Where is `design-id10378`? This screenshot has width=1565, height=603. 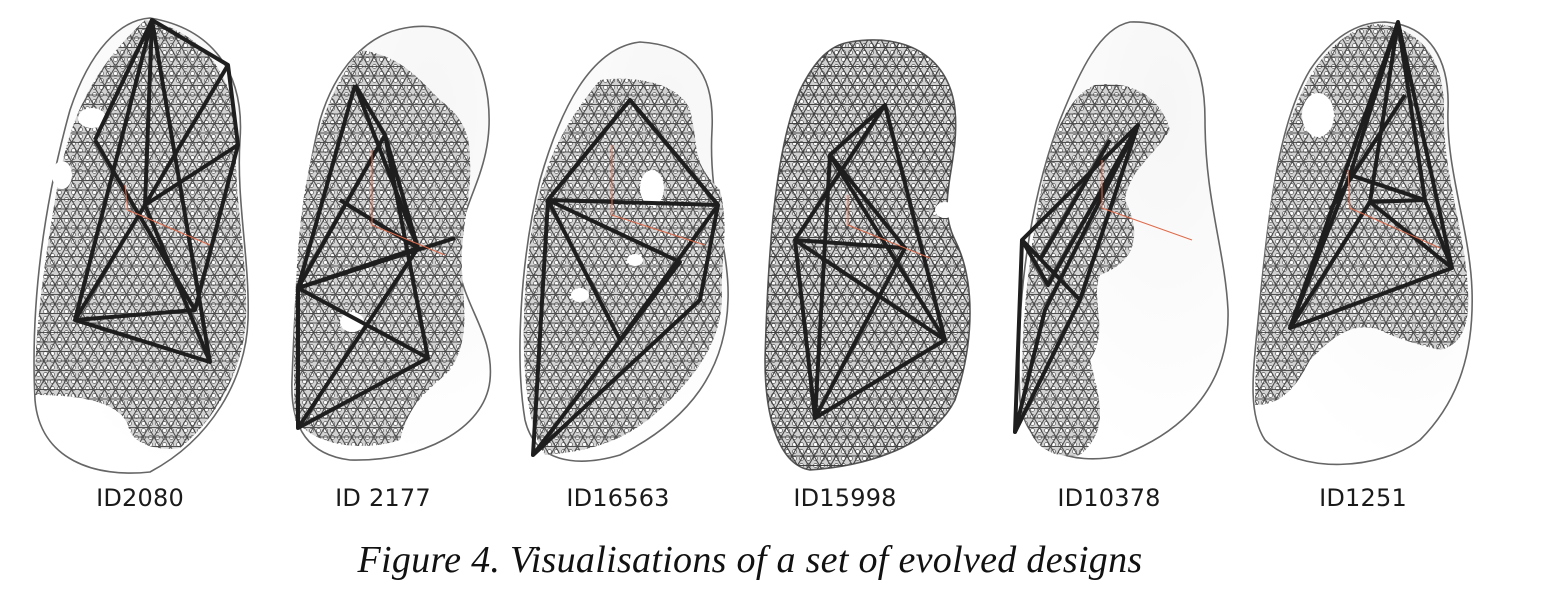 design-id10378 is located at coordinates (1121, 240).